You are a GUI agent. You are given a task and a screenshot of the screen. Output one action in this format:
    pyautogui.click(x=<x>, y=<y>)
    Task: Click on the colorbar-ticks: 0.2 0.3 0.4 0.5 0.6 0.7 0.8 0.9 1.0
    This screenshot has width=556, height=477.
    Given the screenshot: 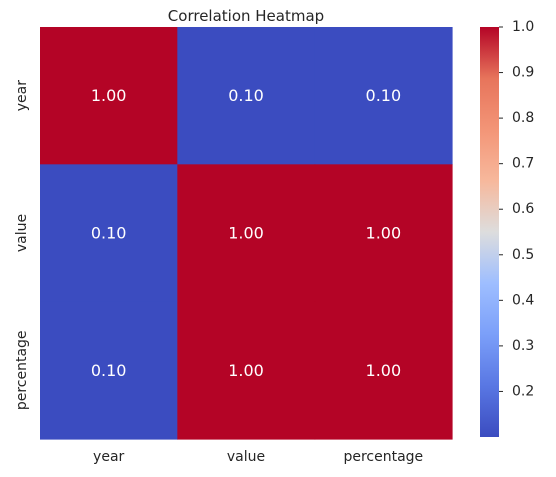 What is the action you would take?
    pyautogui.click(x=516, y=209)
    